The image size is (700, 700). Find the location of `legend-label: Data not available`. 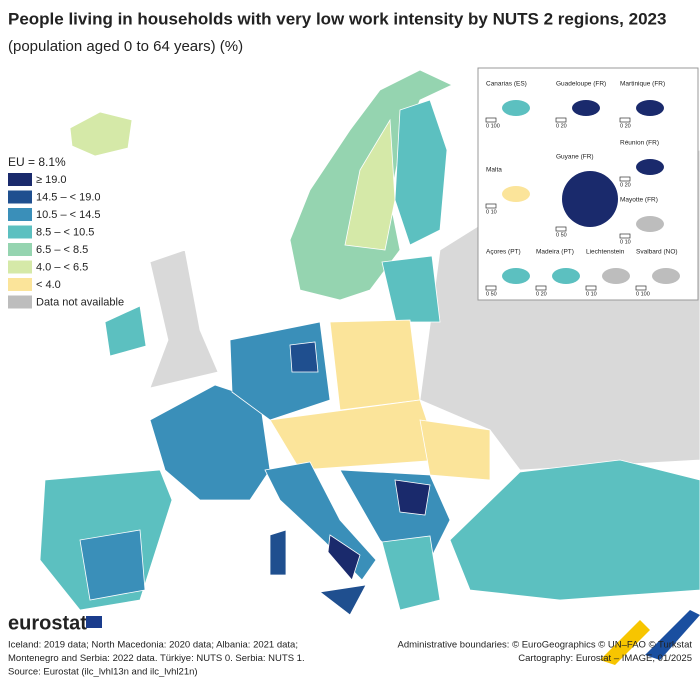

legend-label: Data not available is located at coordinates (80, 302).